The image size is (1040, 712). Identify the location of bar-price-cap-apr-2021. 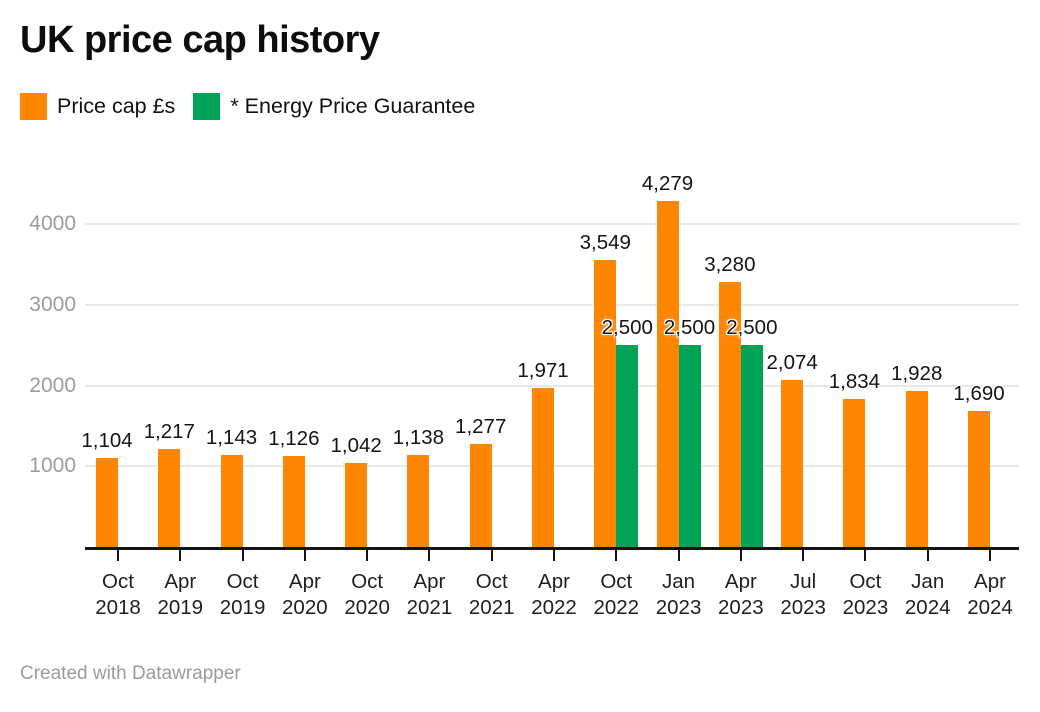
(418, 501).